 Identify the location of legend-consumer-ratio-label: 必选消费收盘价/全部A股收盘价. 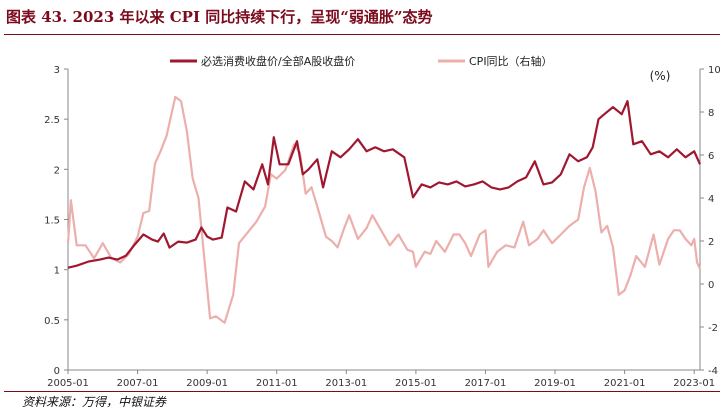
(278, 61).